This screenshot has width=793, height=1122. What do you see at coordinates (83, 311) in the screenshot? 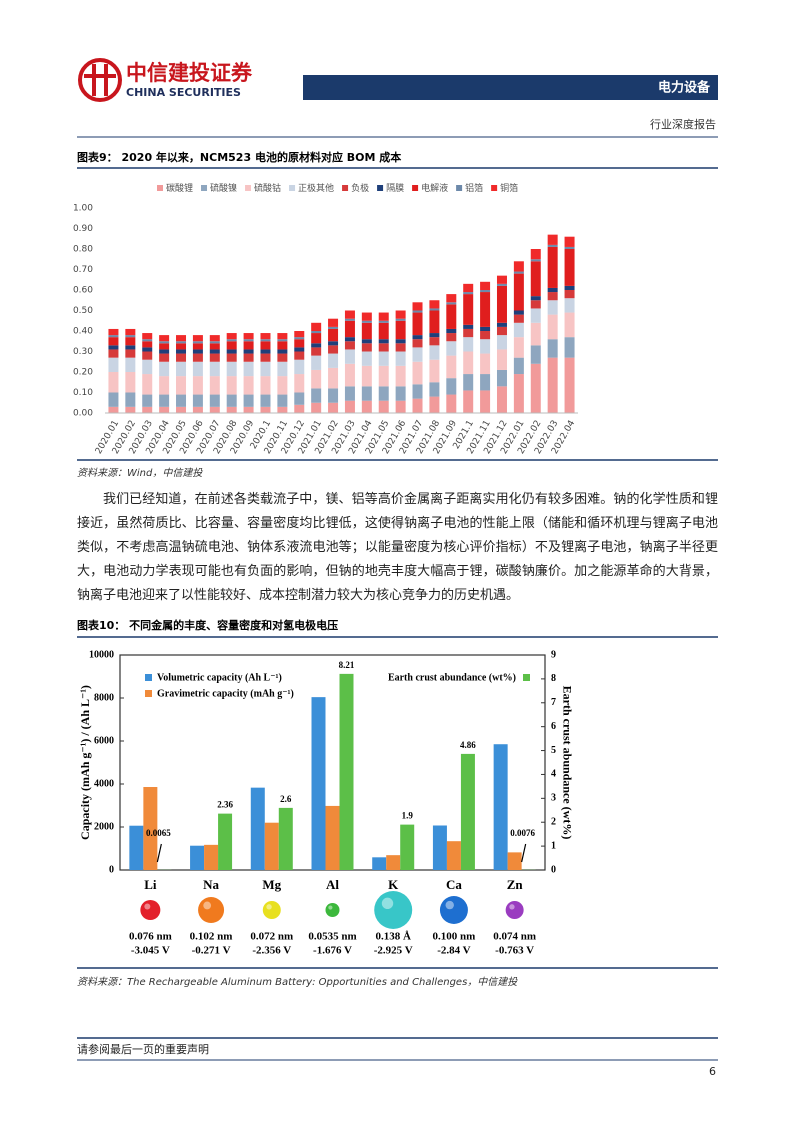
I see `y-tick-label: 0.50` at bounding box center [83, 311].